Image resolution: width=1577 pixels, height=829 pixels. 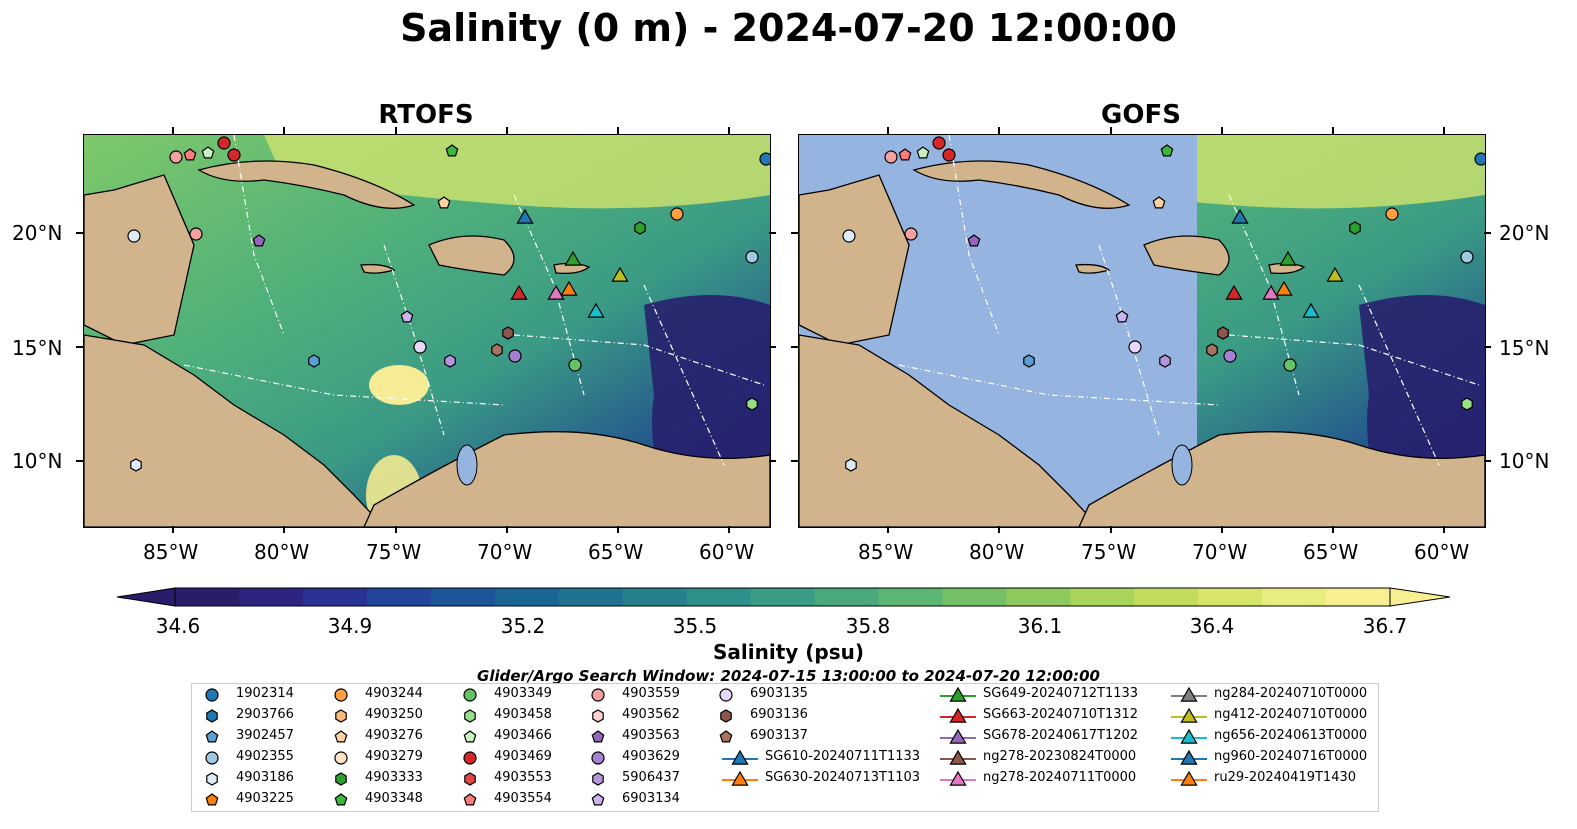 I want to click on legend-label: 1902314, so click(x=265, y=693).